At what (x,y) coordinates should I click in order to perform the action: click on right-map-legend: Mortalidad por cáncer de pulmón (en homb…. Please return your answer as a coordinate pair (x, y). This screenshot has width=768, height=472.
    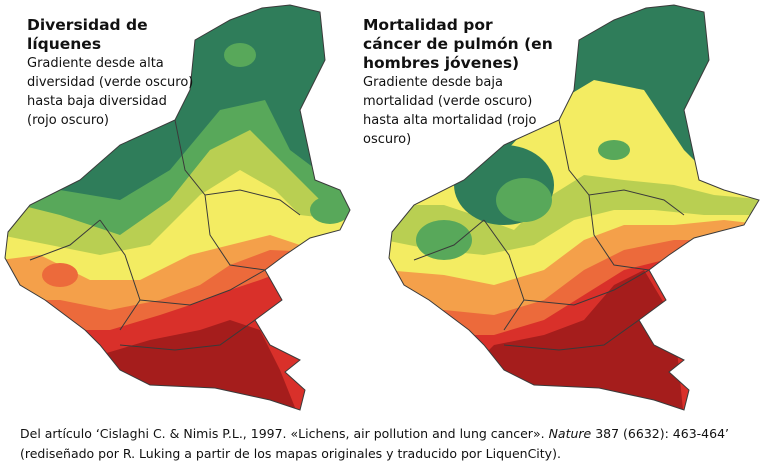
    Looking at the image, I should click on (458, 82).